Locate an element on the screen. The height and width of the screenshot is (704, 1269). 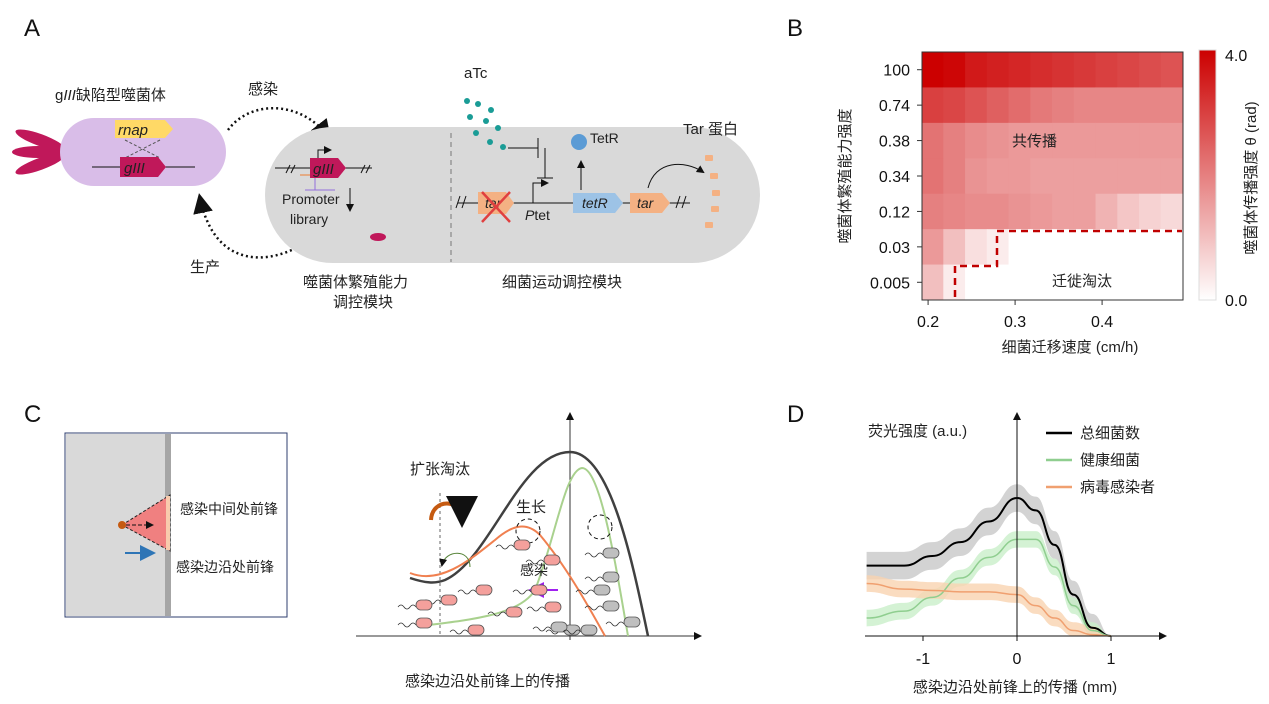
infect-label-c: 感染 is located at coordinates (534, 570).